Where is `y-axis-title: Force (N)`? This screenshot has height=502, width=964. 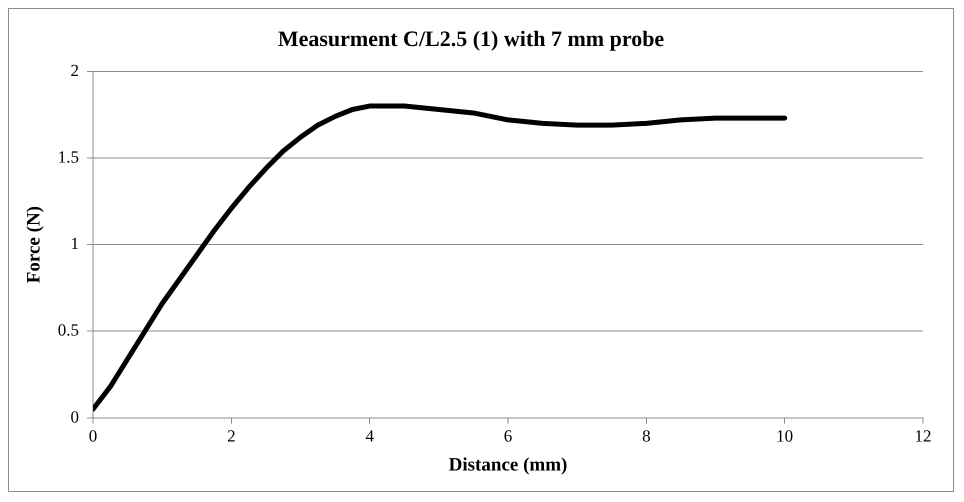
y-axis-title: Force (N) is located at coordinates (33, 245).